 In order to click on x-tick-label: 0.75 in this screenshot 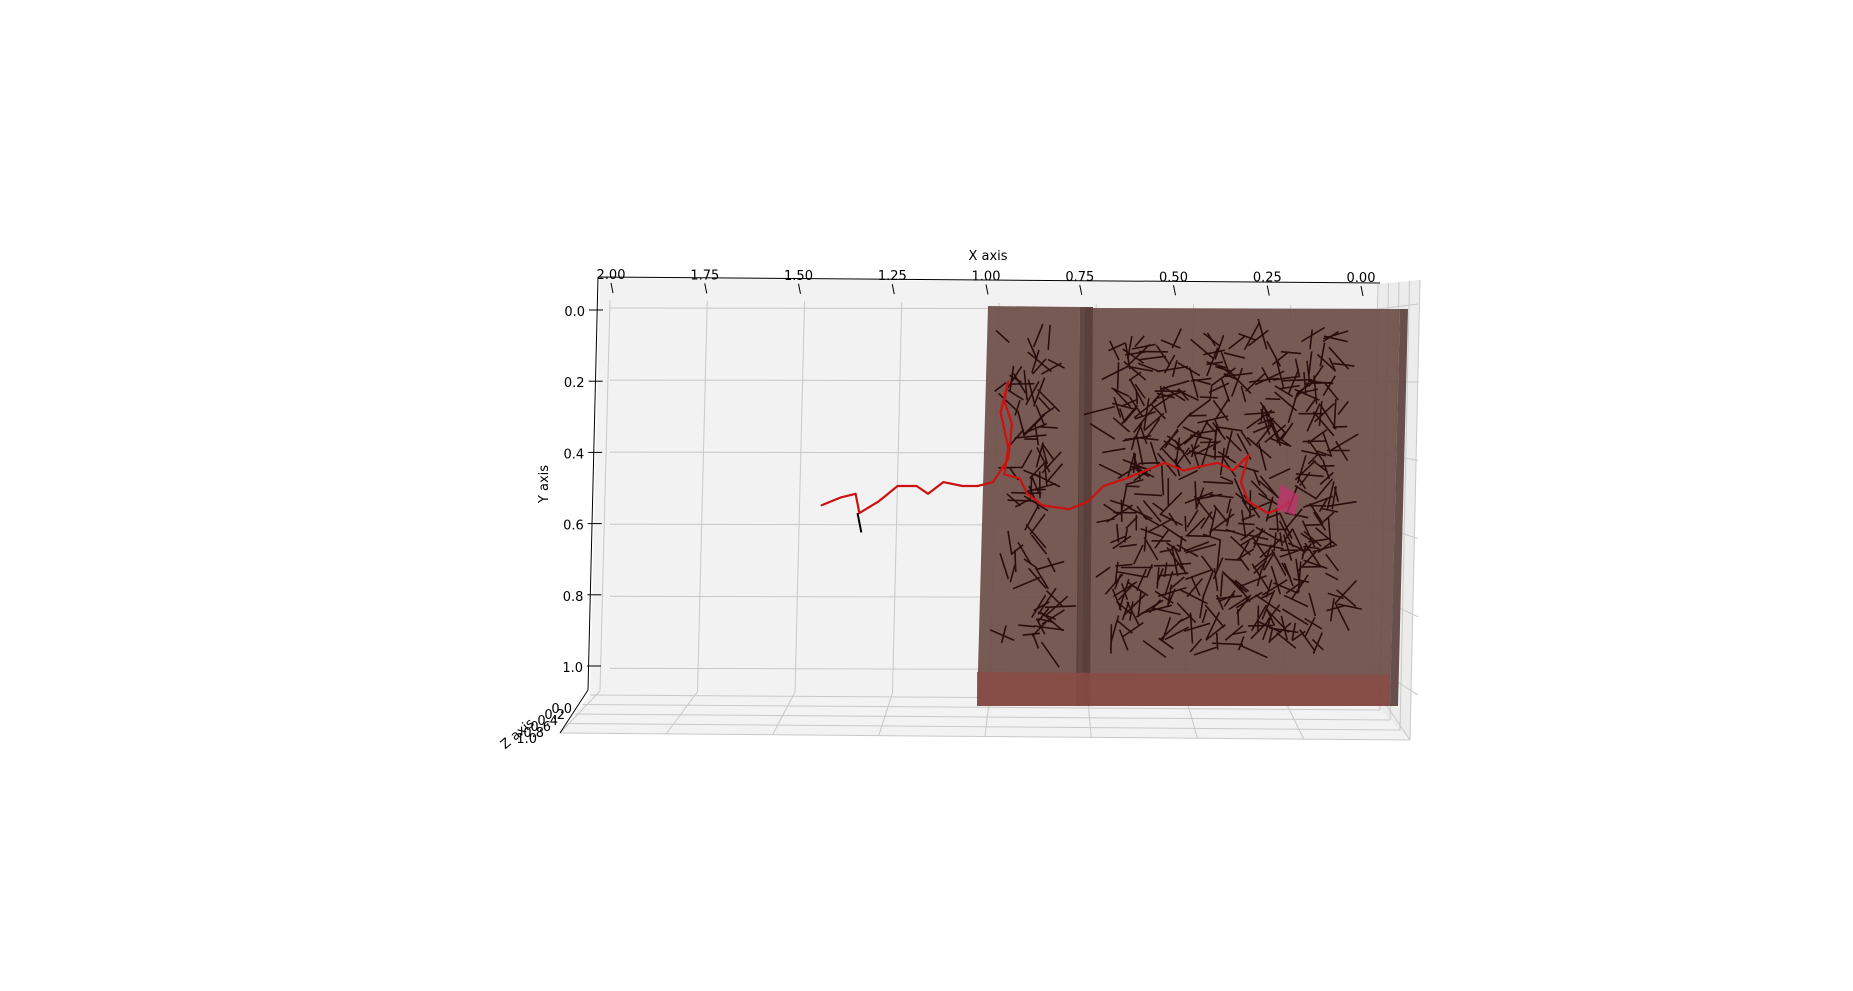, I will do `click(1079, 277)`.